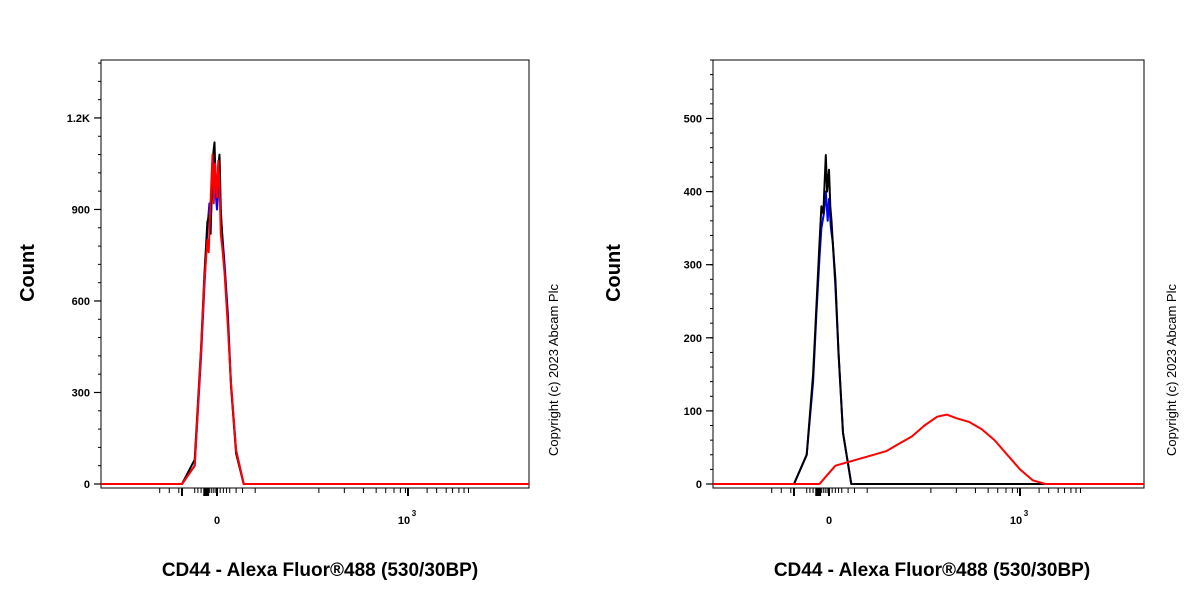 This screenshot has height=600, width=1200. I want to click on y-tick-label: 400, so click(693, 193).